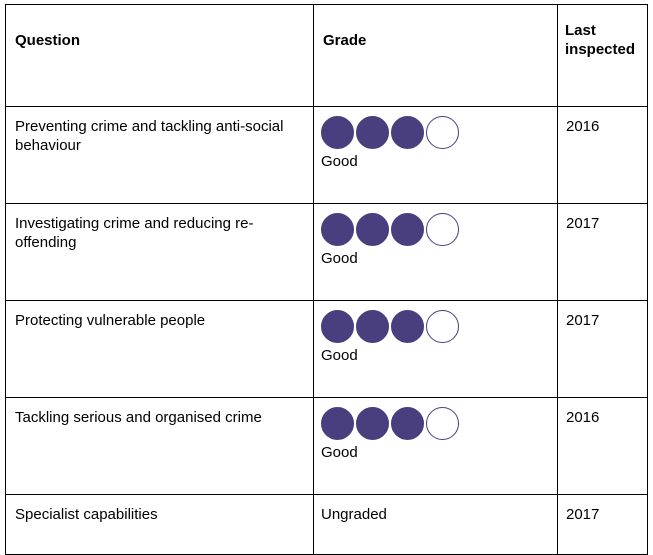  What do you see at coordinates (159, 524) in the screenshot?
I see `question-cell: Specialist capabilities` at bounding box center [159, 524].